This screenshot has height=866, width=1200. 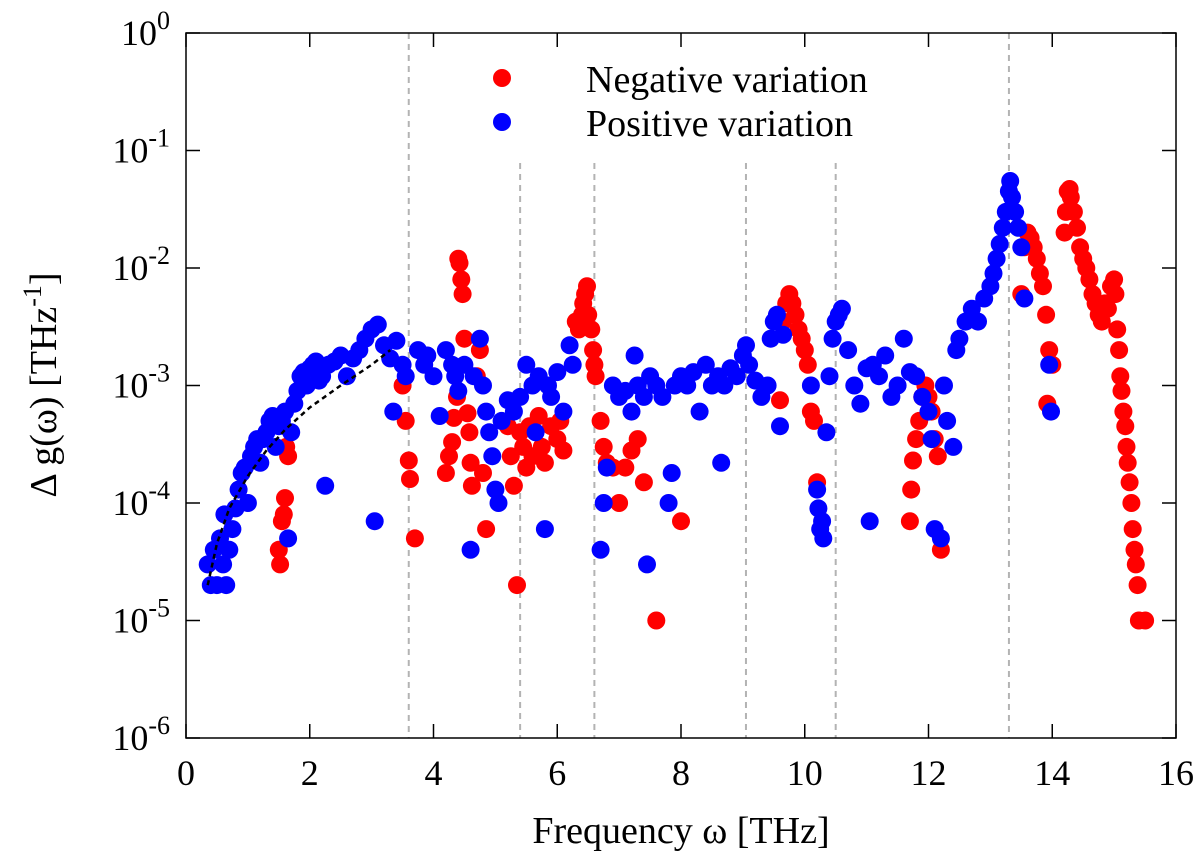 What do you see at coordinates (145, 29) in the screenshot?
I see `y-tick-label: 10⁰` at bounding box center [145, 29].